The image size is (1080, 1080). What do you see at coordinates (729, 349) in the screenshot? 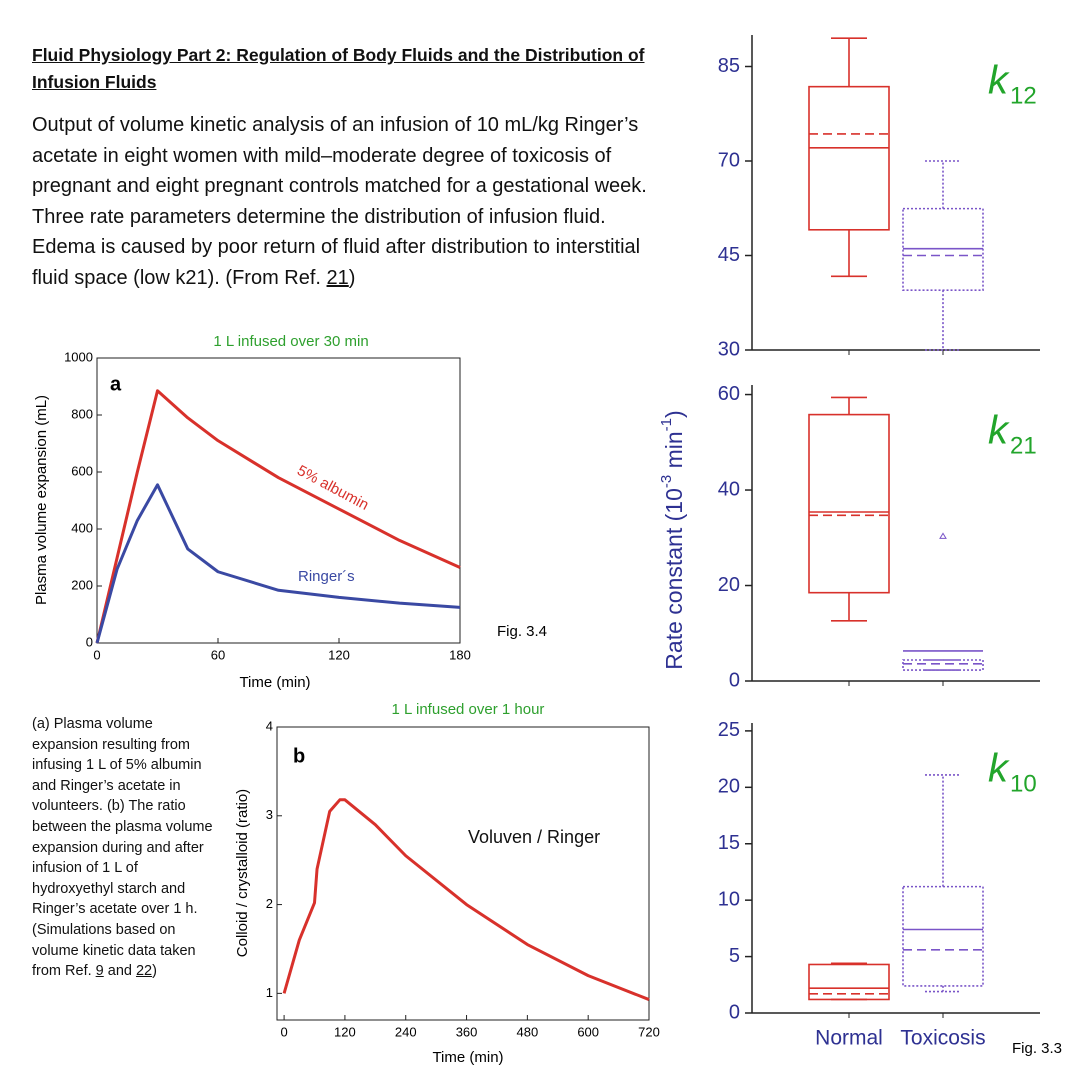
I see `y-tick-label: 30` at bounding box center [729, 349].